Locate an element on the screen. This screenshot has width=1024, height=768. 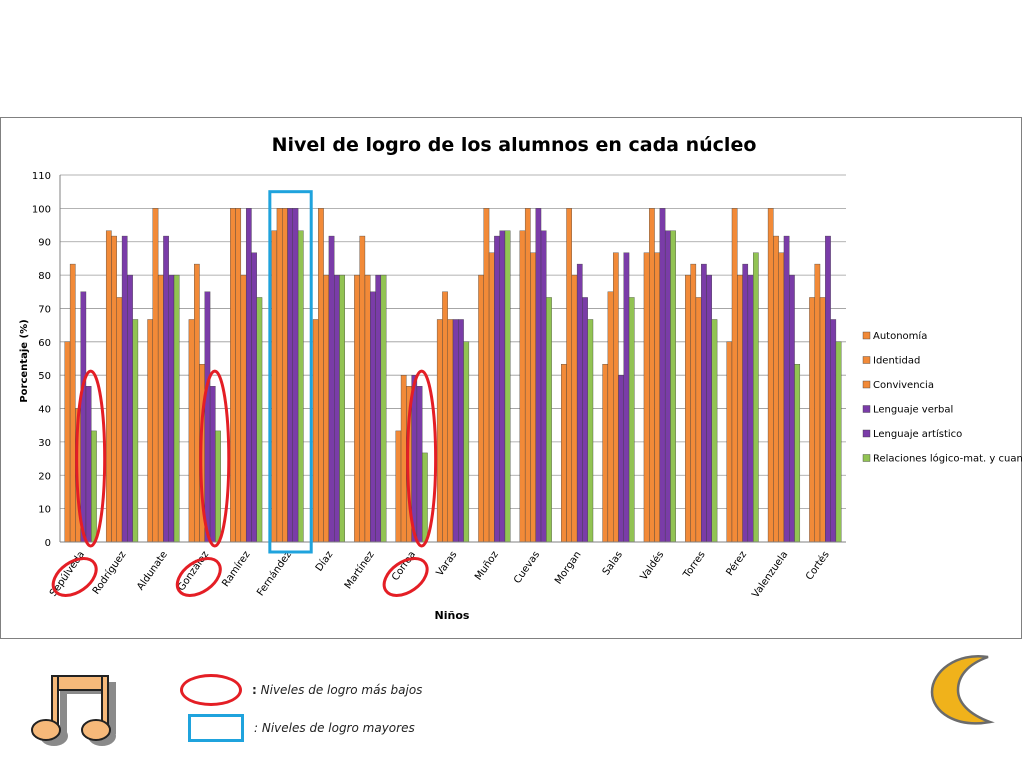
x-tick-label: Fernández is located at coordinates (274, 573).